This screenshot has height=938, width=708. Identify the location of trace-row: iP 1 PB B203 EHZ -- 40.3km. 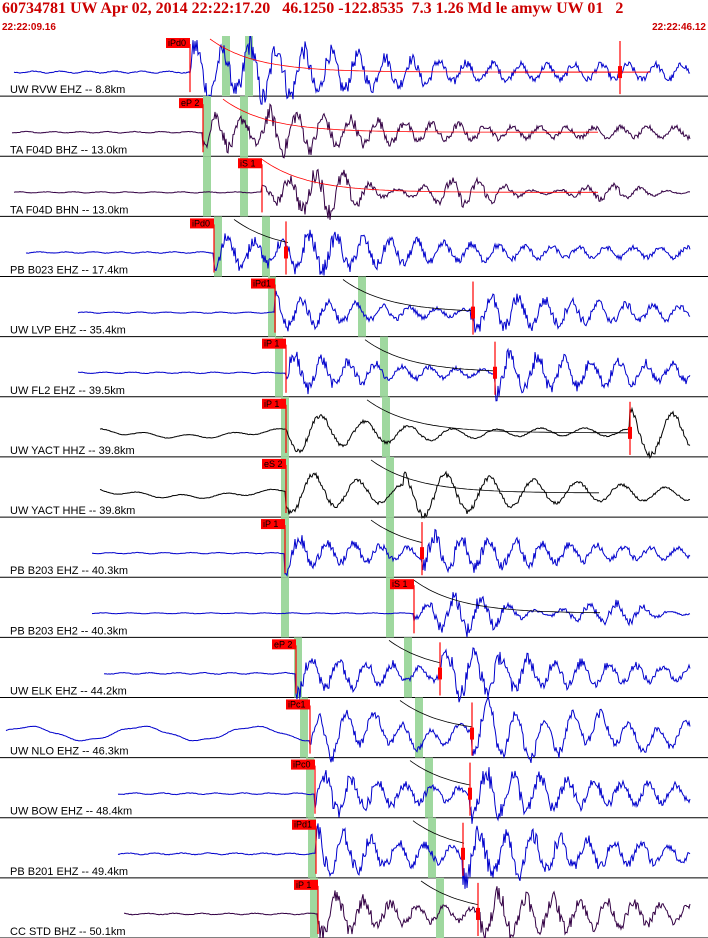
(354, 547).